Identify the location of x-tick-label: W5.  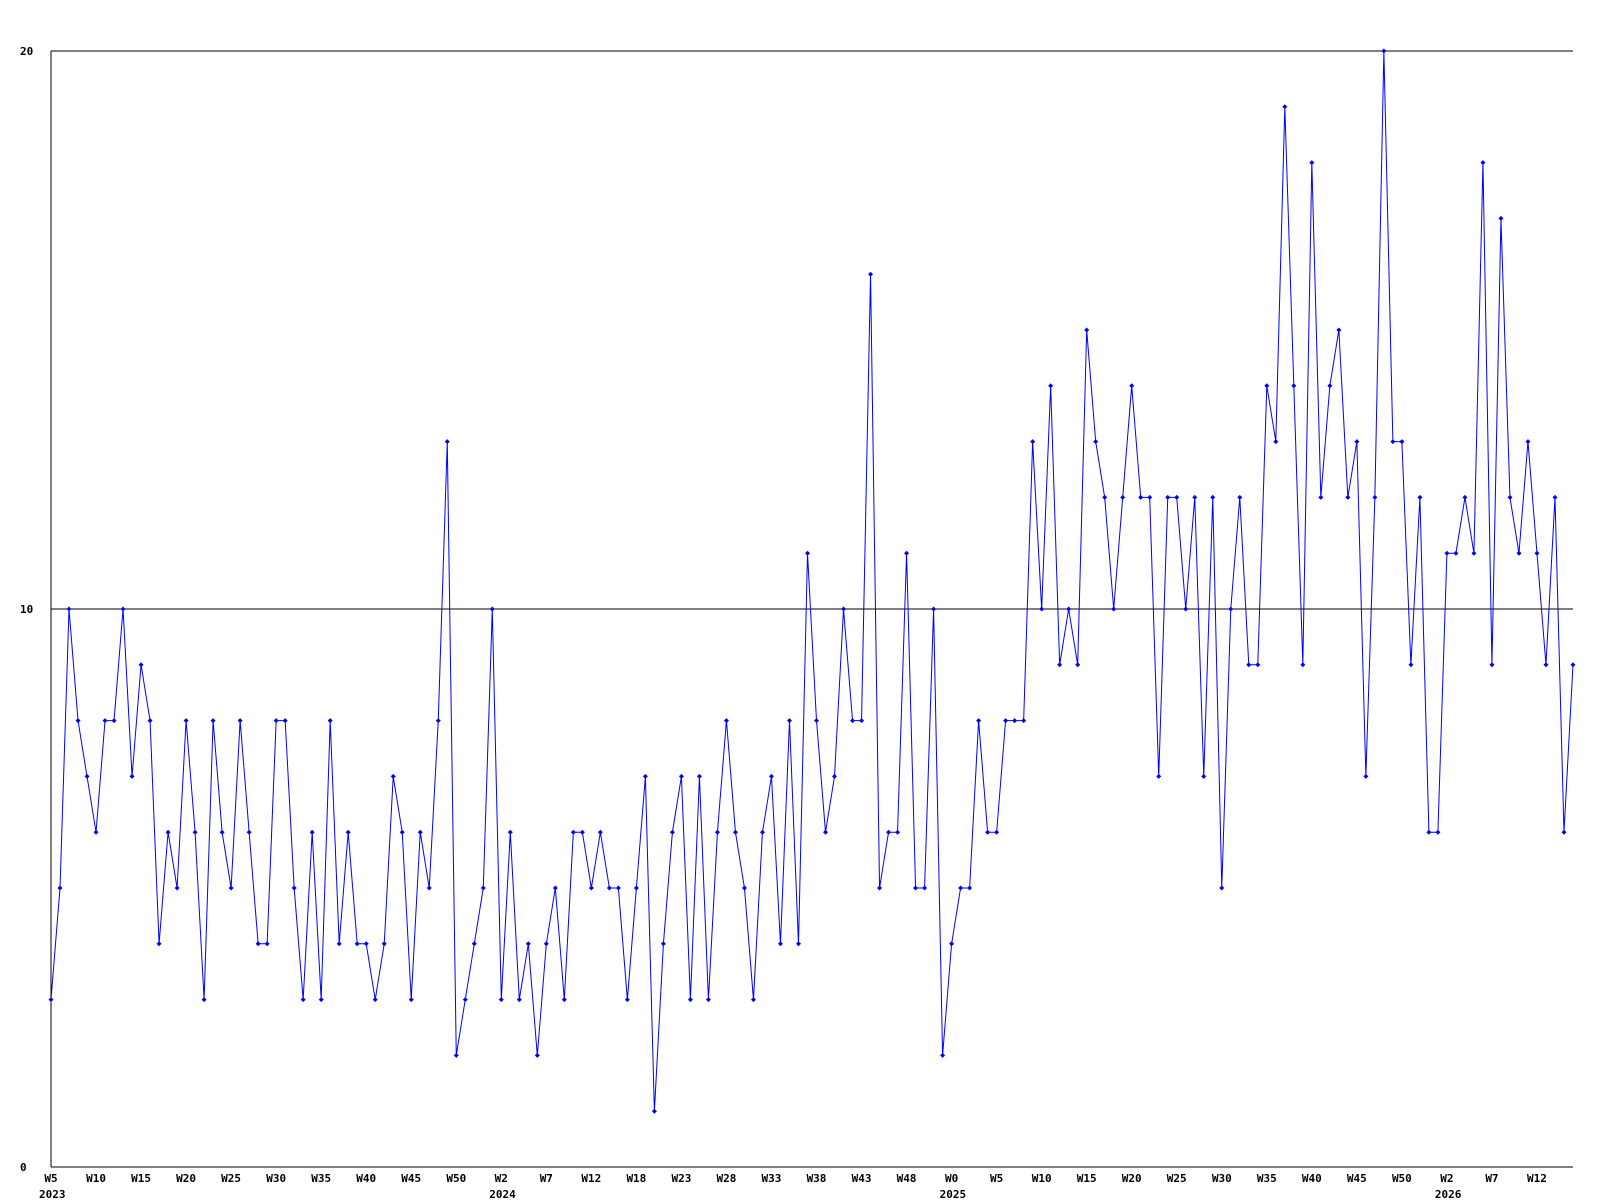
(996, 1178).